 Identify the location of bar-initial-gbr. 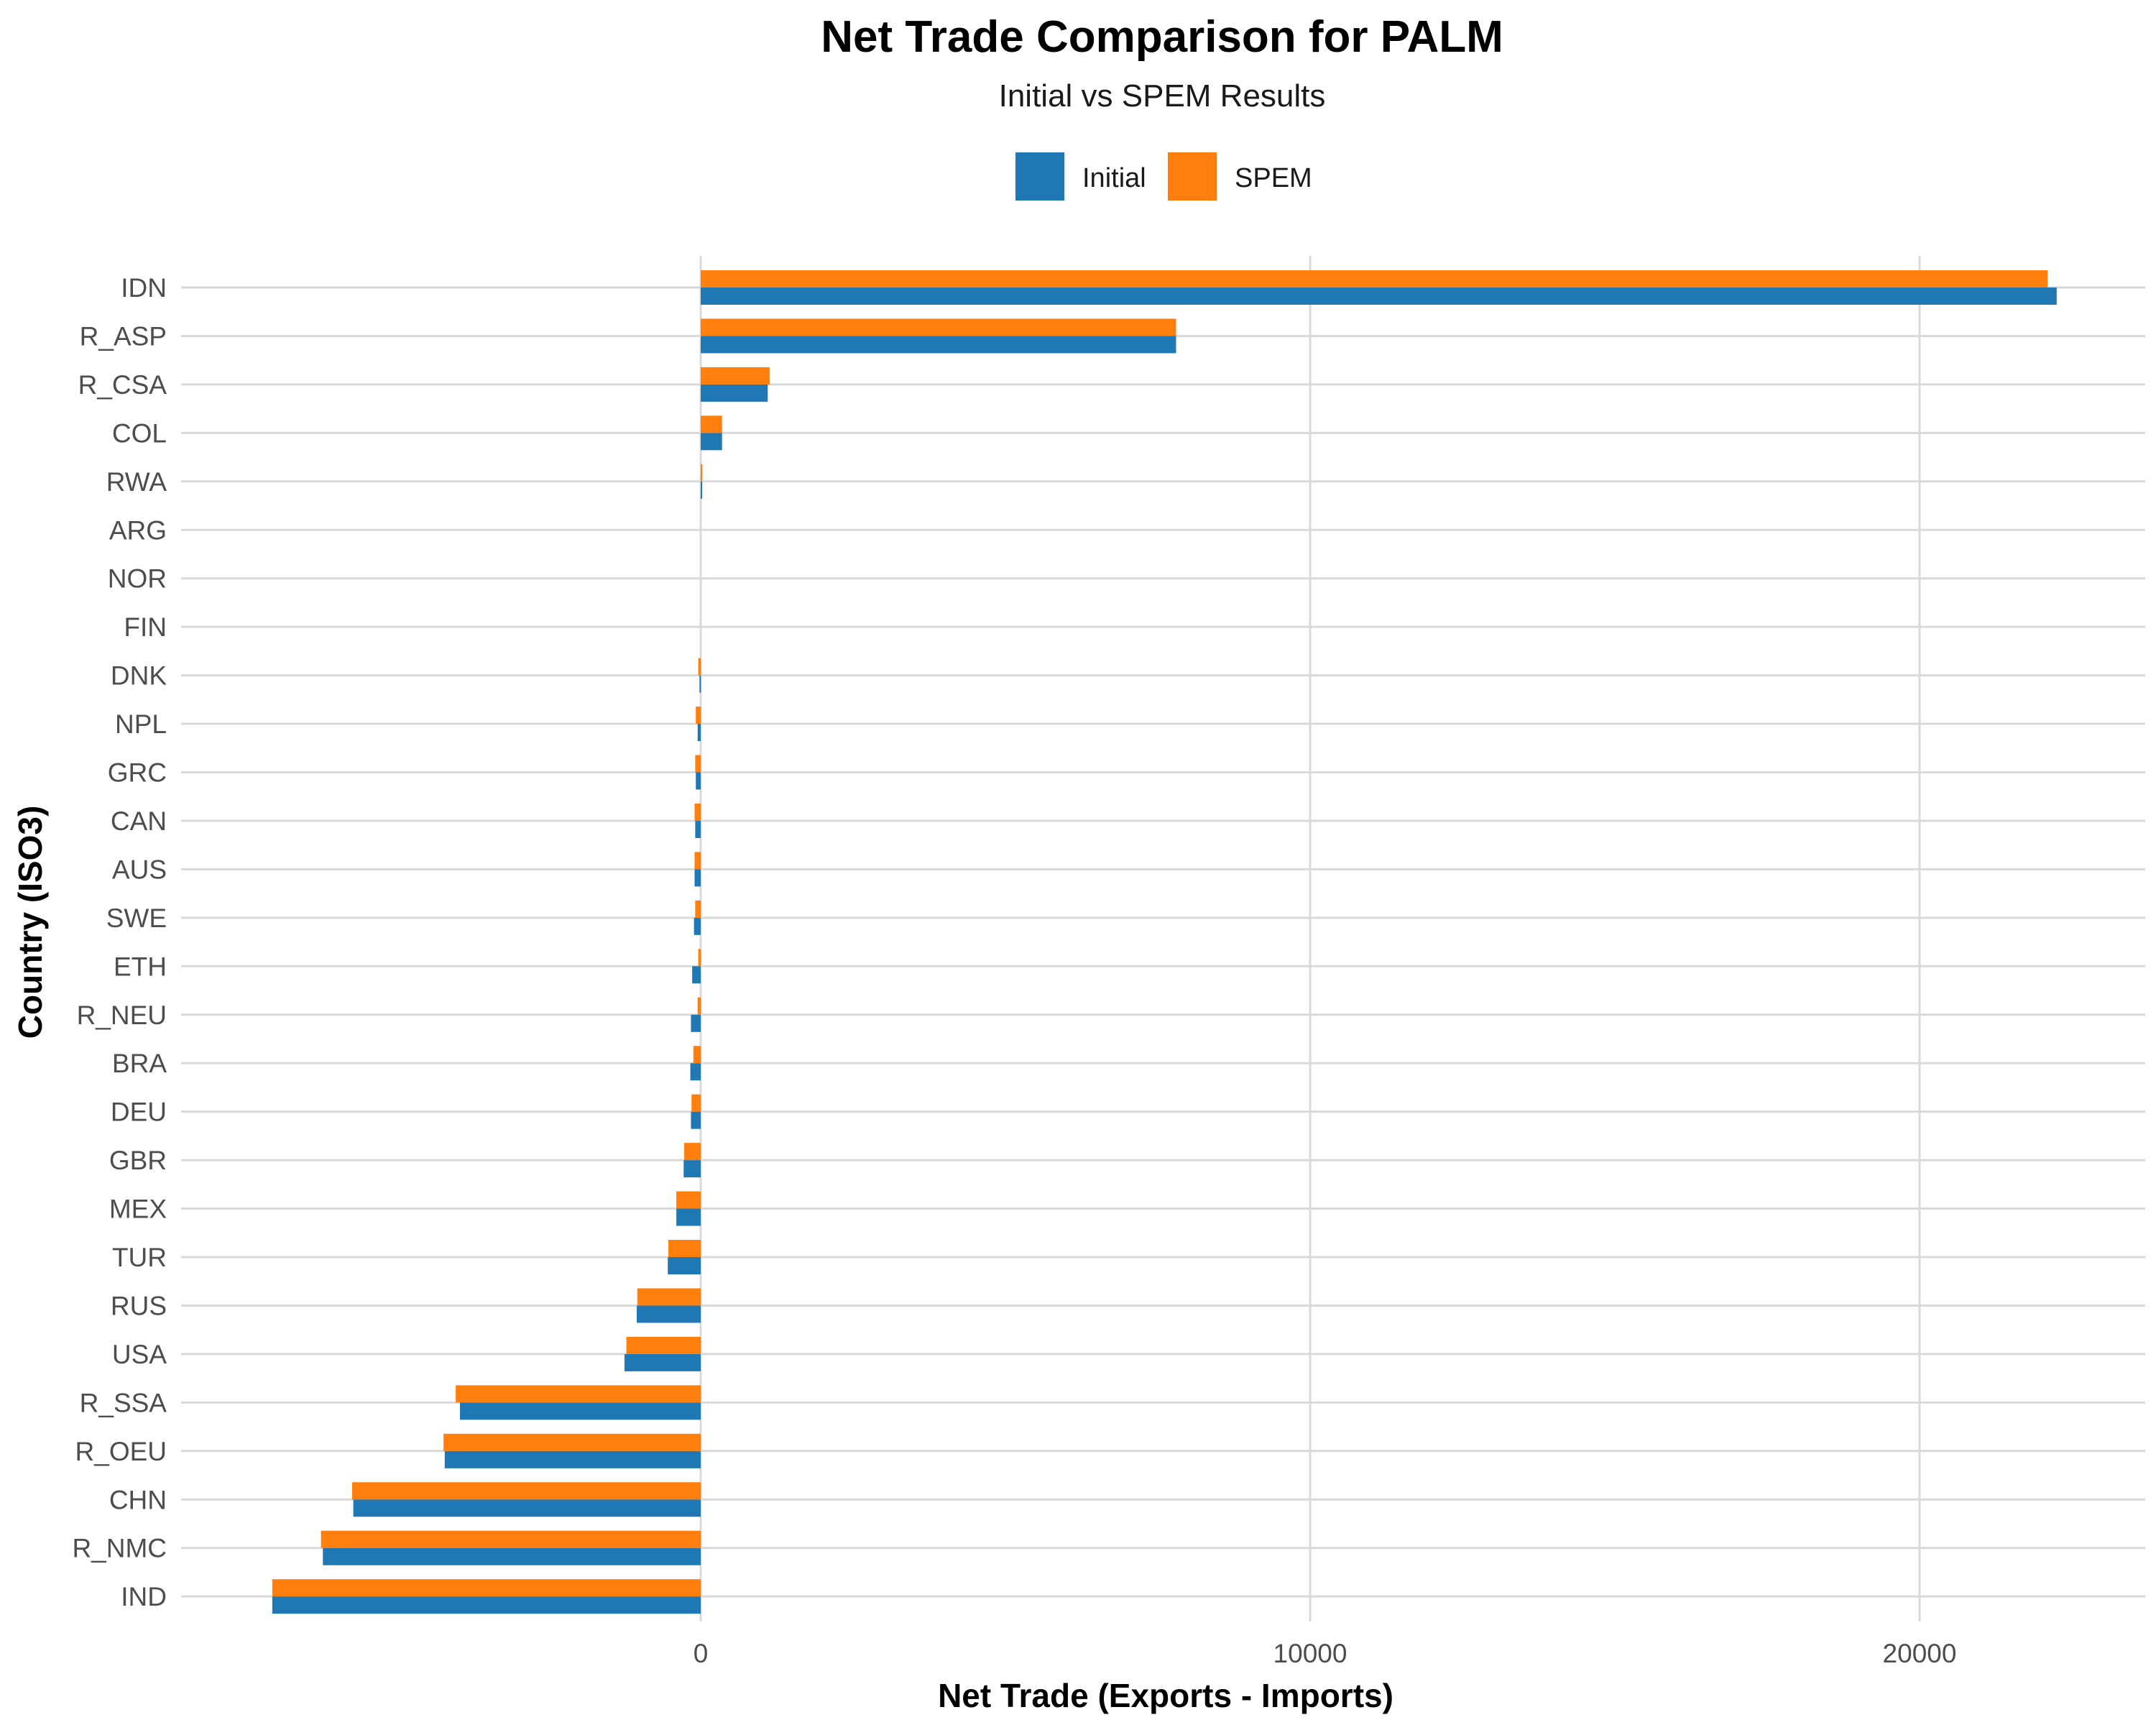
(692, 1169).